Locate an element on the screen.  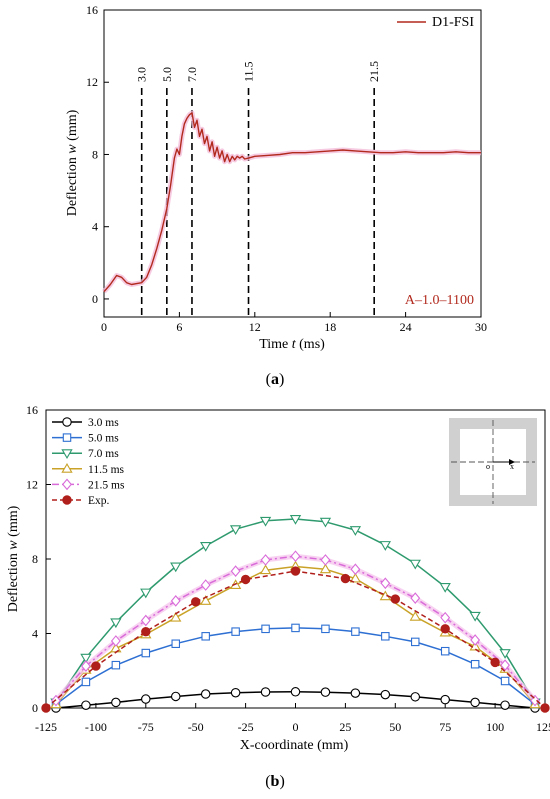
panel-b-y-tick-label: 0 is located at coordinates (35, 708).